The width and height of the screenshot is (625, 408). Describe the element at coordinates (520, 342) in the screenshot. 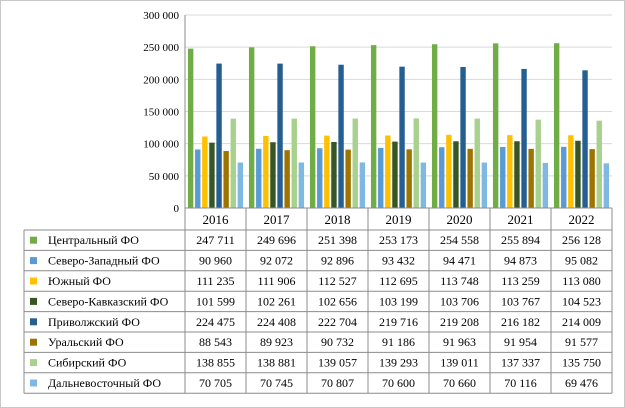

I see `data-label: 91 954` at that location.